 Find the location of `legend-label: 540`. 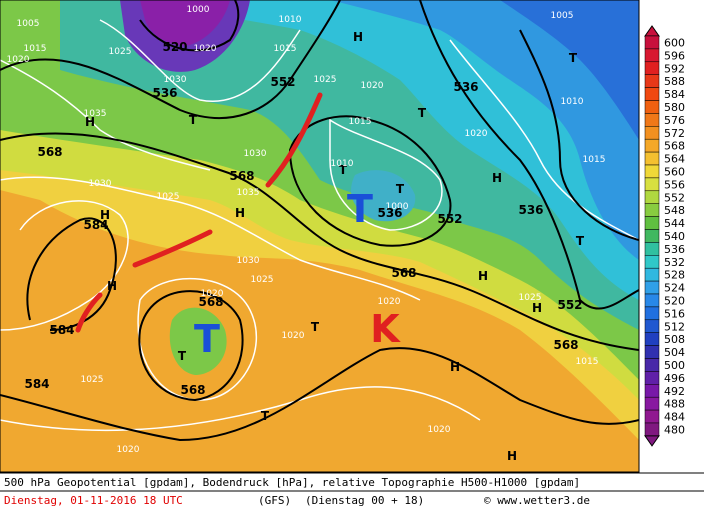

legend-label: 540 is located at coordinates (674, 236).